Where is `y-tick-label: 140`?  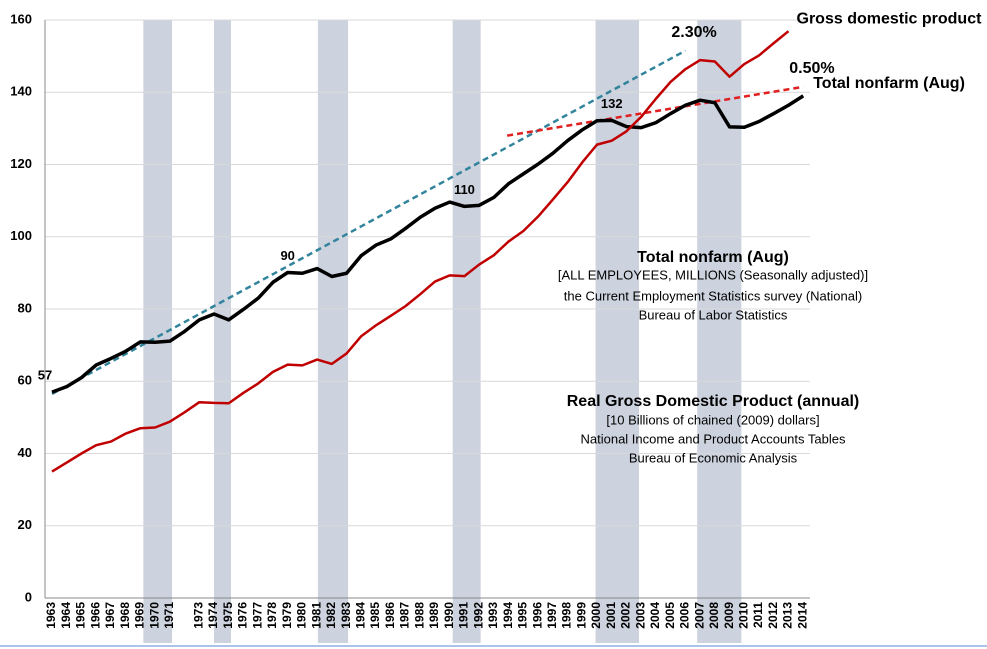 y-tick-label: 140 is located at coordinates (21, 91).